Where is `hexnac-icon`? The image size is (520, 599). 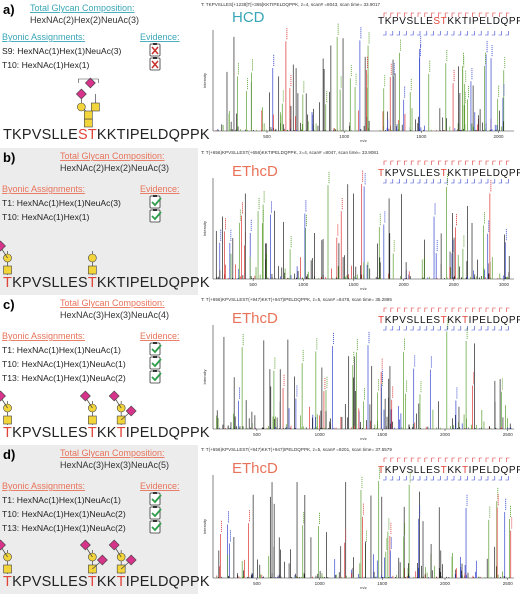 hexnac-icon is located at coordinates (7, 270).